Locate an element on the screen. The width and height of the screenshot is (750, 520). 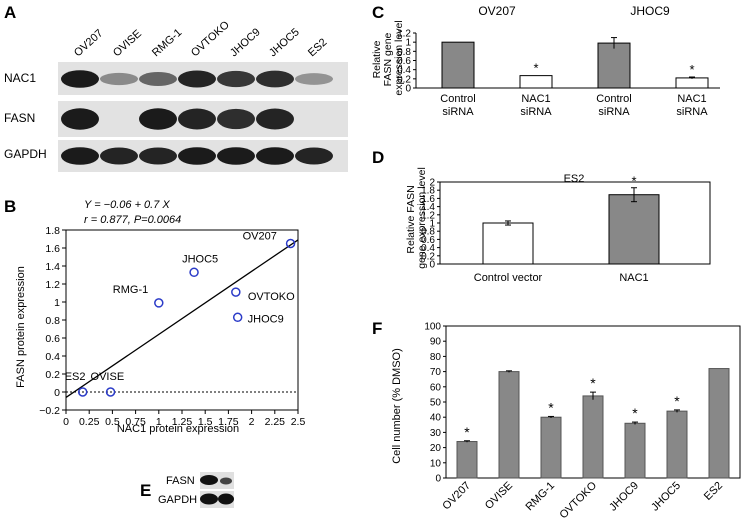
y-tick-label: 60 is located at coordinates (436, 387).